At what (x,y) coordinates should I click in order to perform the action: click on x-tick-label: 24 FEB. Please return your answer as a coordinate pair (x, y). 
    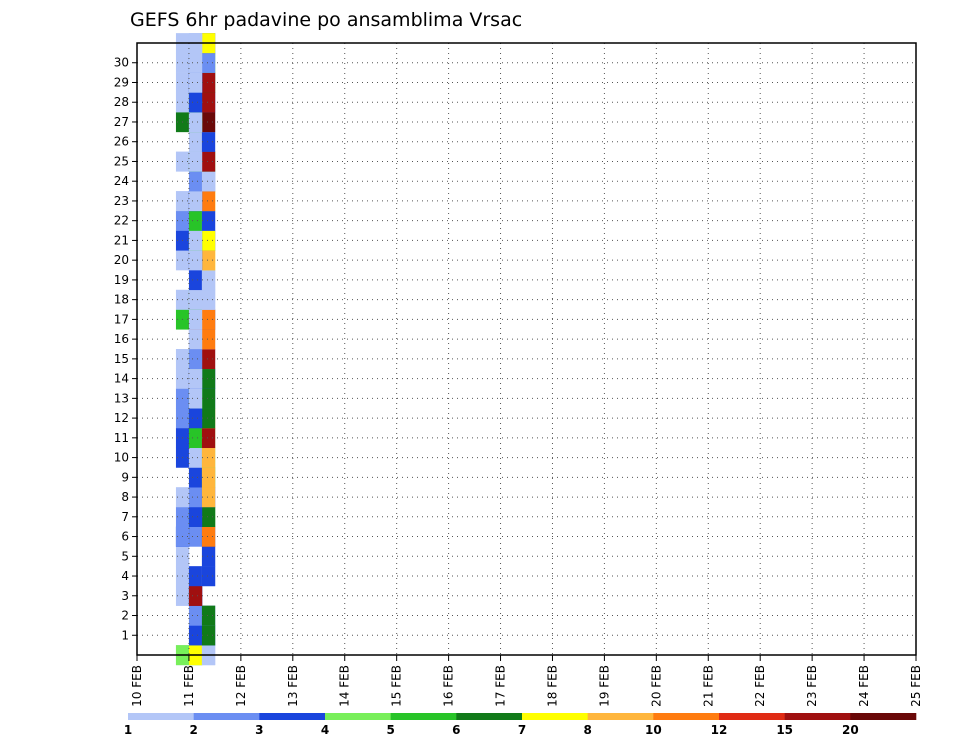
    Looking at the image, I should click on (864, 686).